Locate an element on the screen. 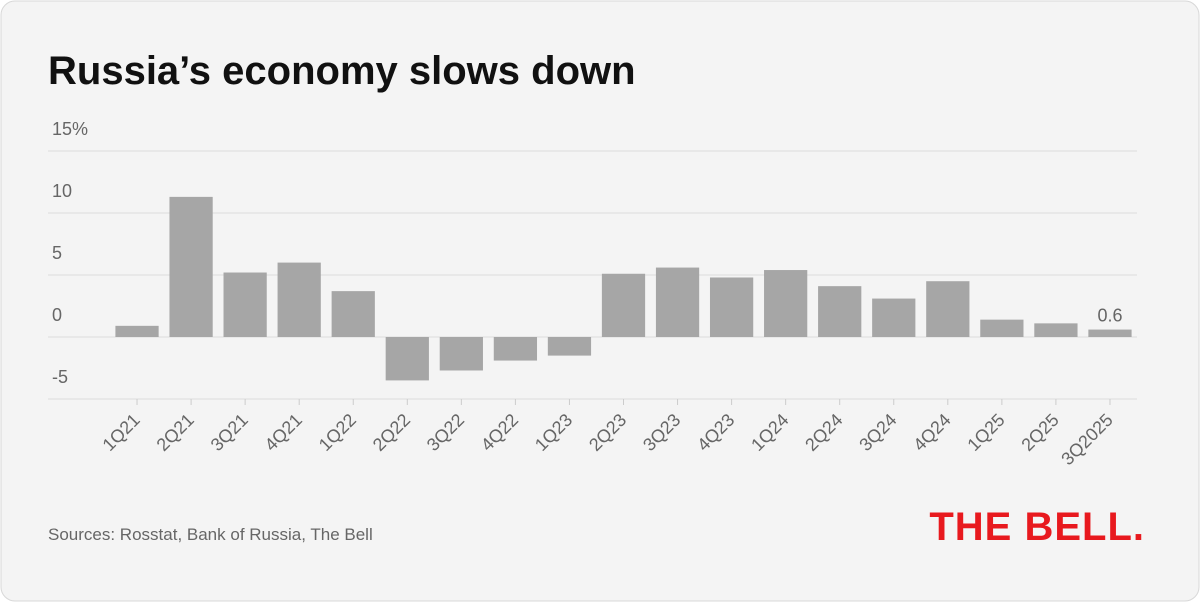 The width and height of the screenshot is (1200, 602). y-tick-label: 5 is located at coordinates (57, 253).